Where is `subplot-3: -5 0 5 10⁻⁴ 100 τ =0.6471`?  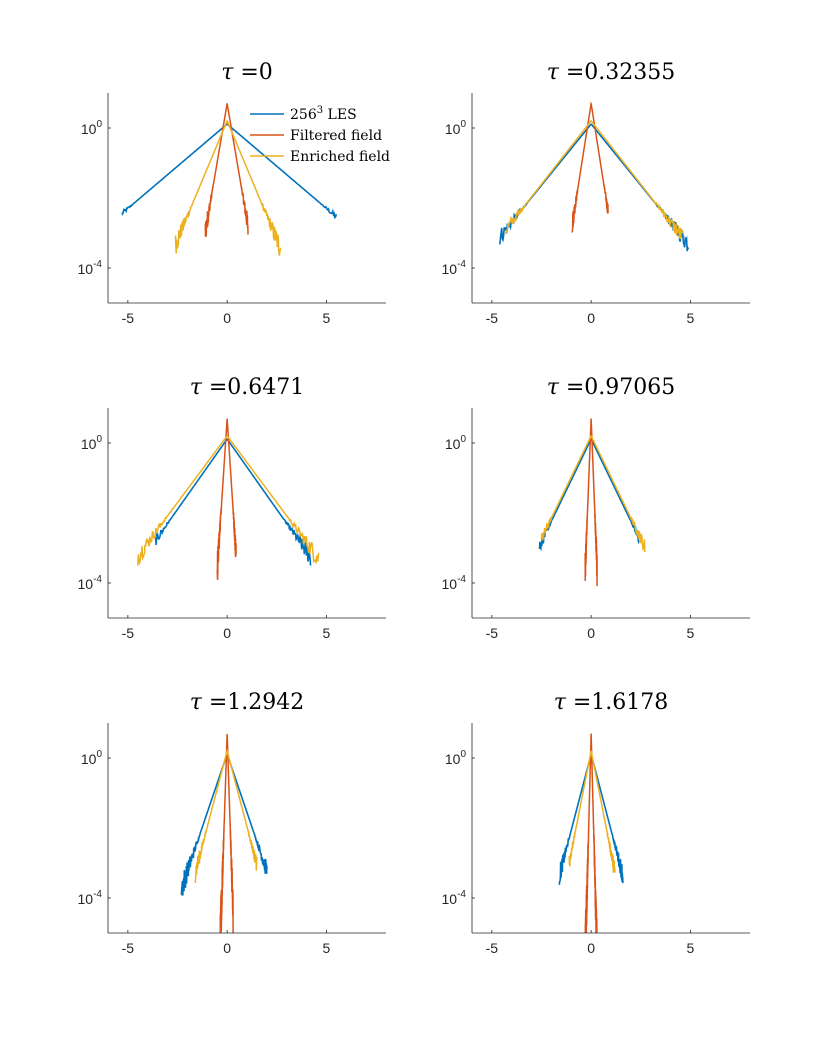 subplot-3: -5 0 5 10⁻⁴ 100 τ =0.6471 is located at coordinates (232, 508).